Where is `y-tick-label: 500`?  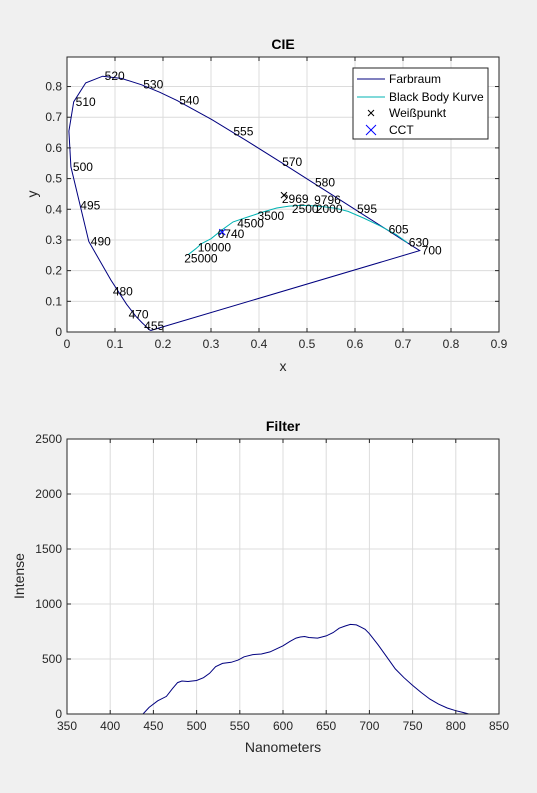 y-tick-label: 500 is located at coordinates (52, 659).